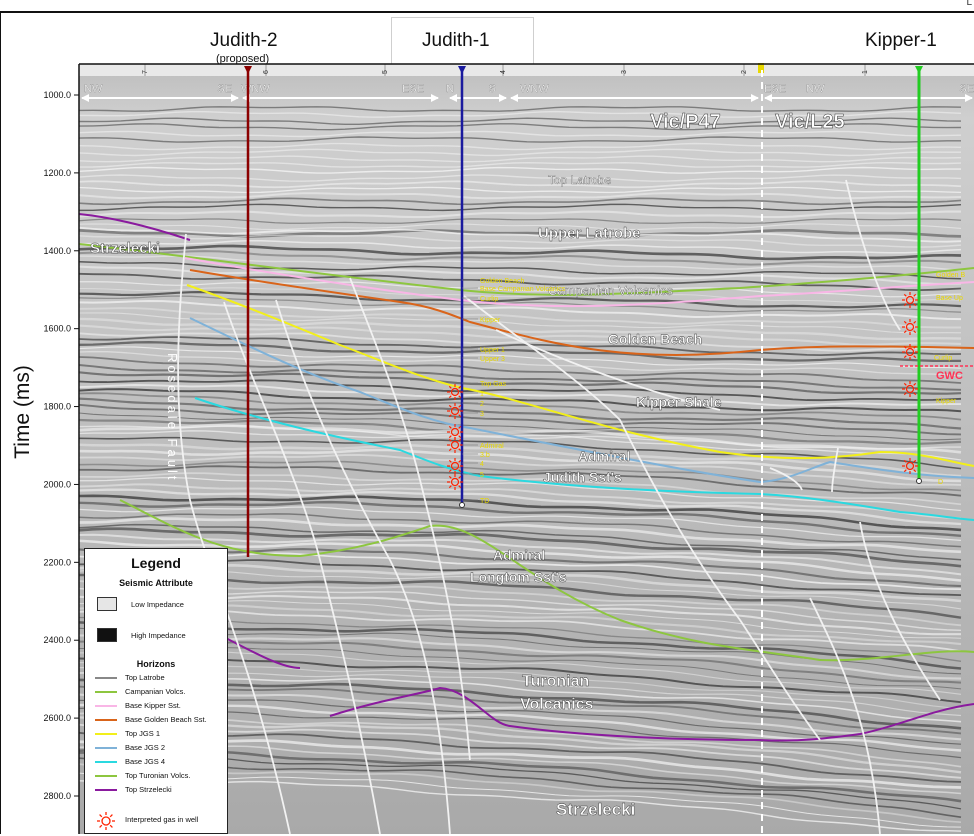 The height and width of the screenshot is (836, 974). What do you see at coordinates (951, 275) in the screenshot?
I see `well-top-label: Golden B` at bounding box center [951, 275].